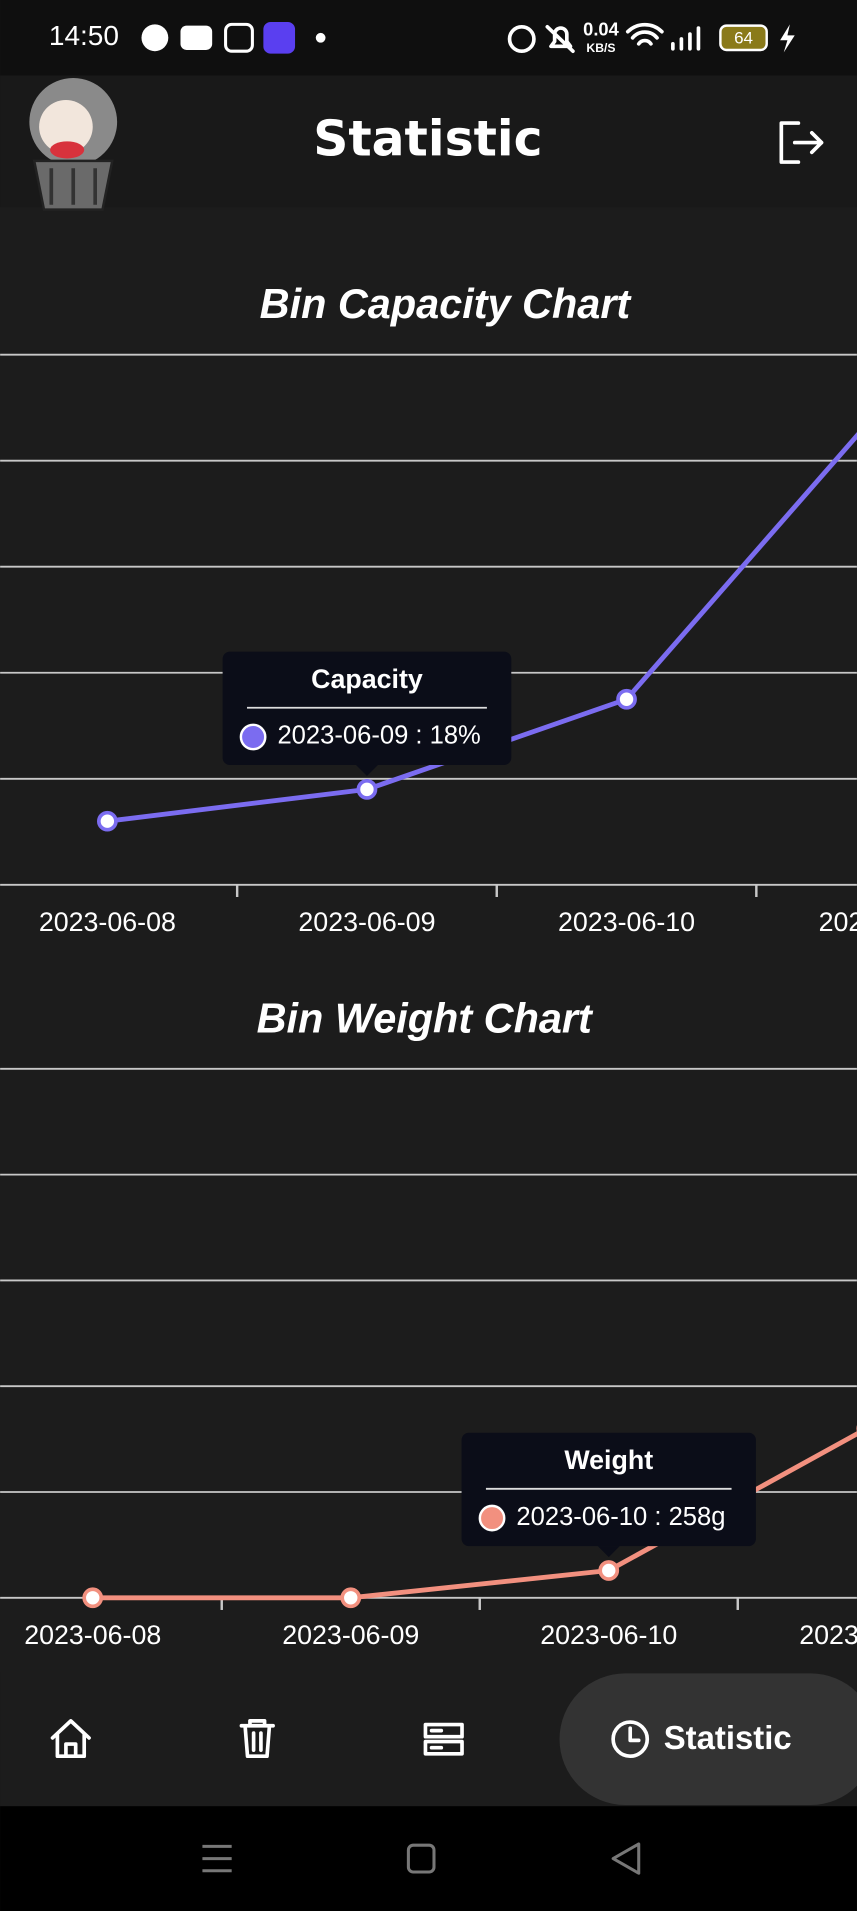  What do you see at coordinates (367, 679) in the screenshot?
I see `tooltip-title: Capacity` at bounding box center [367, 679].